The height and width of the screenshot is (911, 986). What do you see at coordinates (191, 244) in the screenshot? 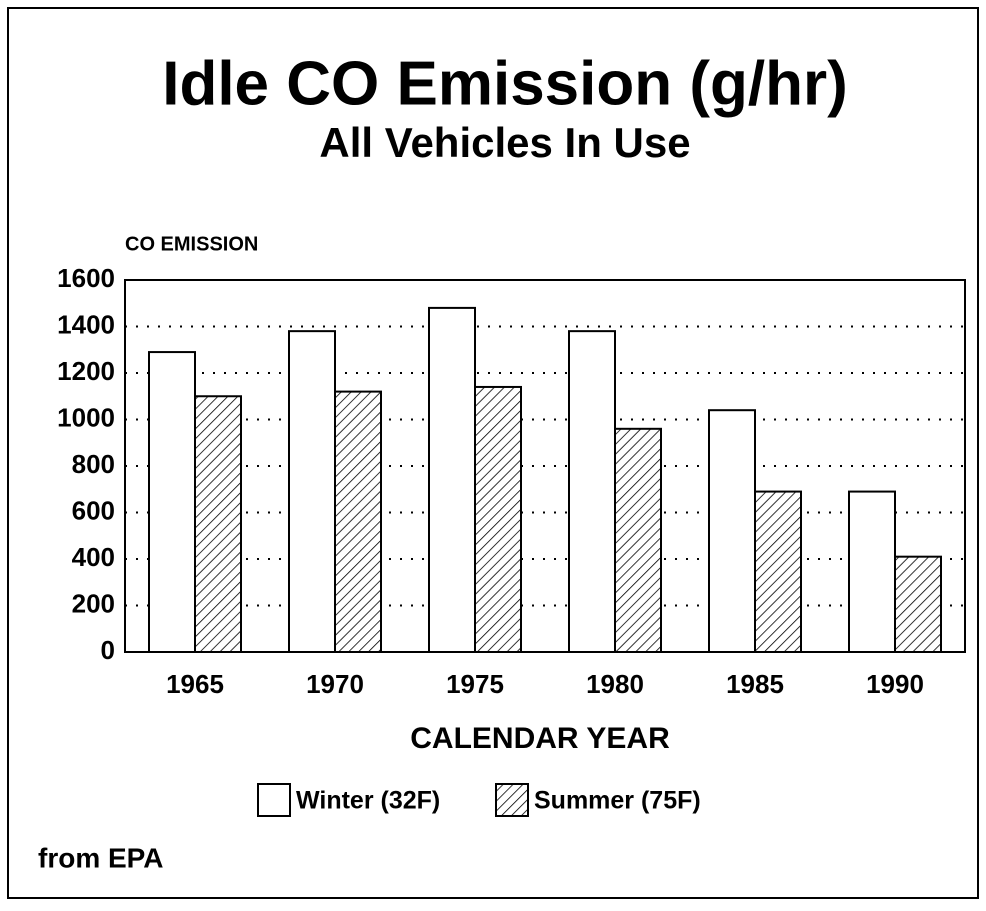
I see `y-axis-label: CO EMISSION` at bounding box center [191, 244].